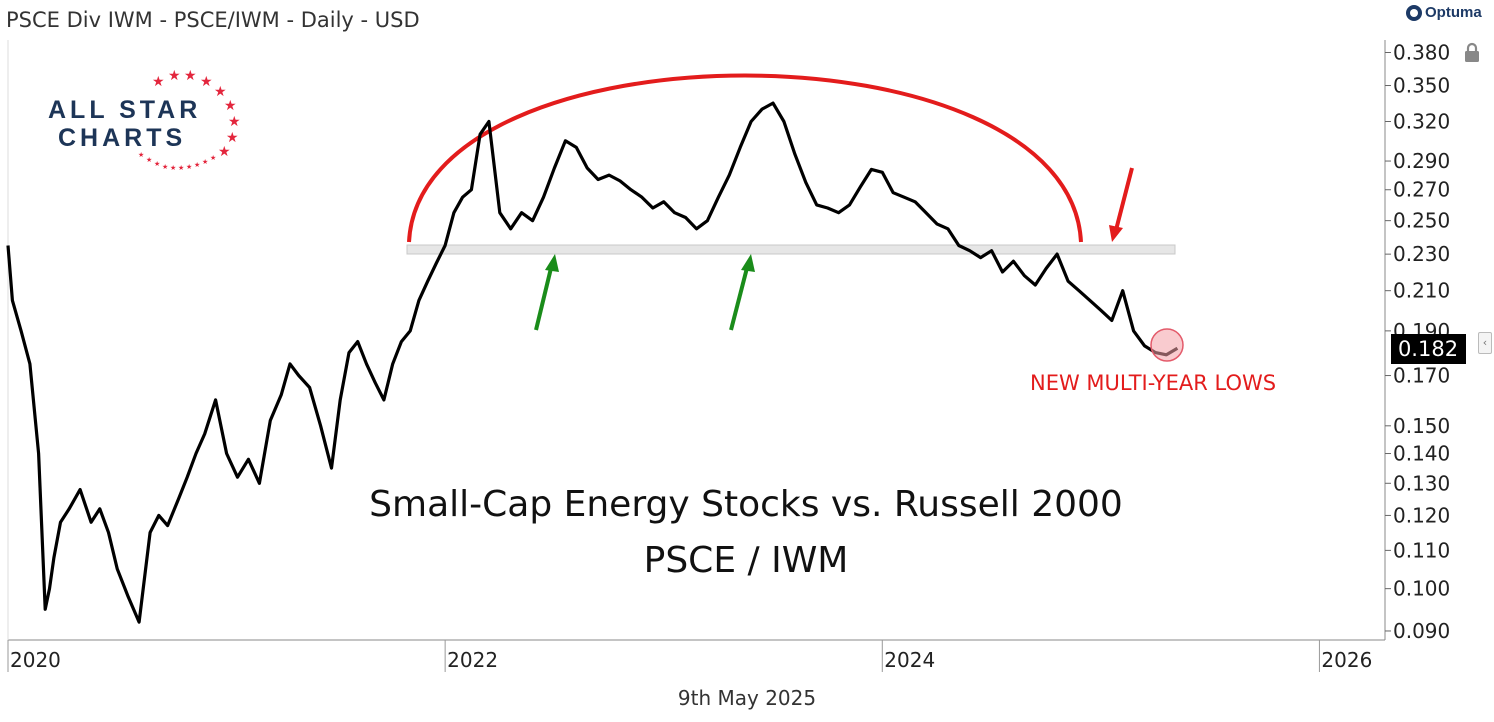 Image resolution: width=1494 pixels, height=722 pixels. I want to click on x-tick-label: 2024, so click(909, 660).